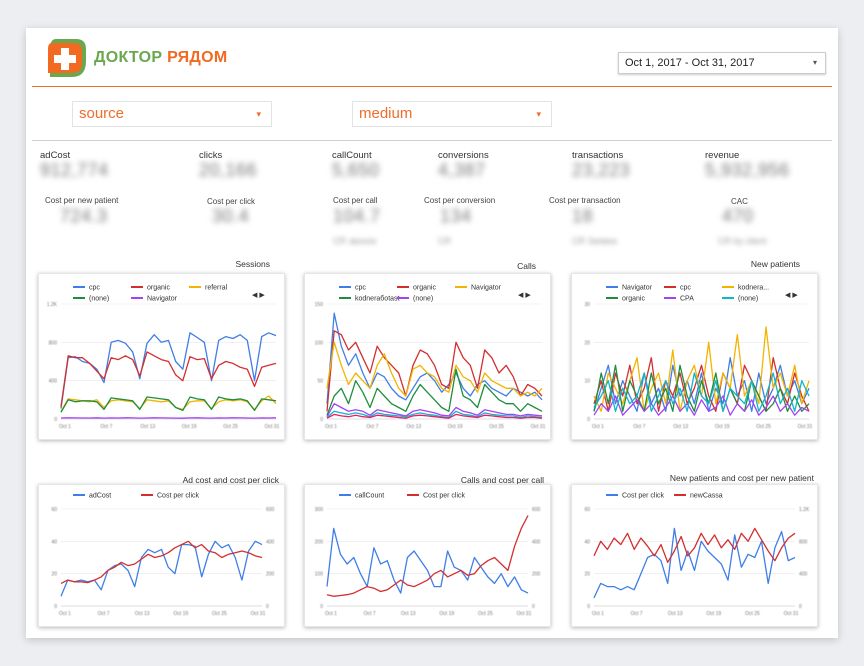 This screenshot has width=864, height=666. Describe the element at coordinates (587, 305) in the screenshot. I see `y-tick-label: 30` at that location.